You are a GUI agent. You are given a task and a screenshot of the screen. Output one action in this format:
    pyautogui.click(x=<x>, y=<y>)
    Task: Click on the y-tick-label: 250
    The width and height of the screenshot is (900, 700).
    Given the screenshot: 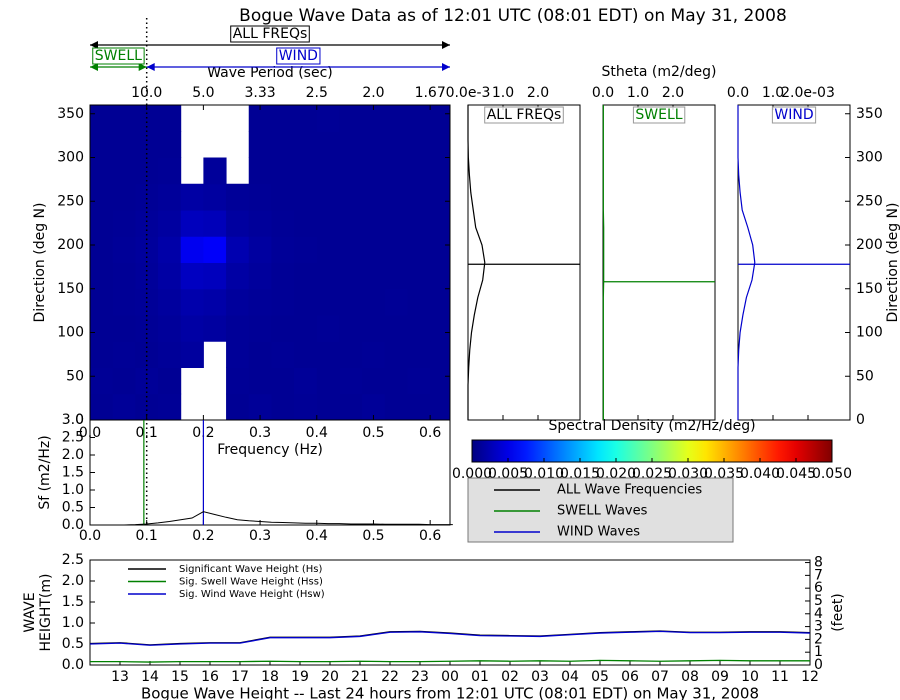 What is the action you would take?
    pyautogui.click(x=70, y=201)
    